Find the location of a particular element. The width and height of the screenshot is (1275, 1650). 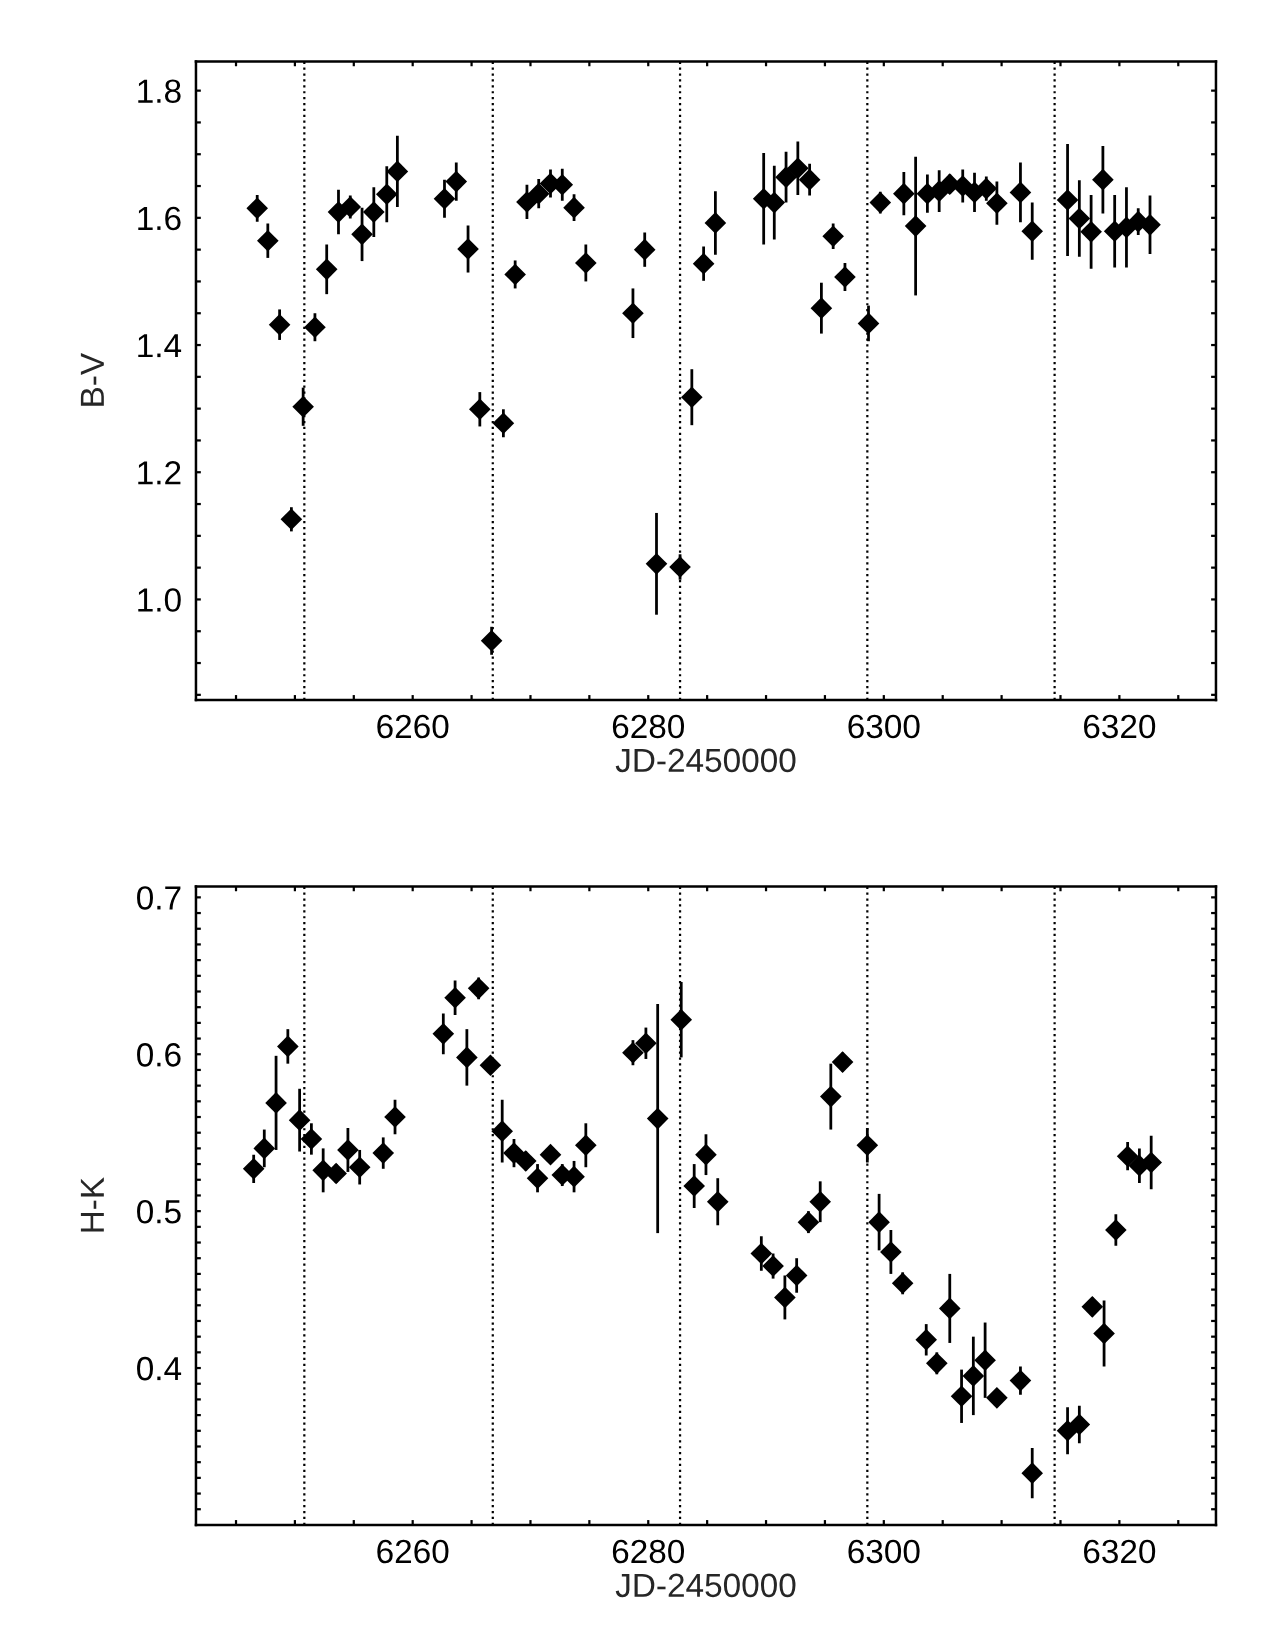

y-tick-label: 0.5 is located at coordinates (159, 1211).